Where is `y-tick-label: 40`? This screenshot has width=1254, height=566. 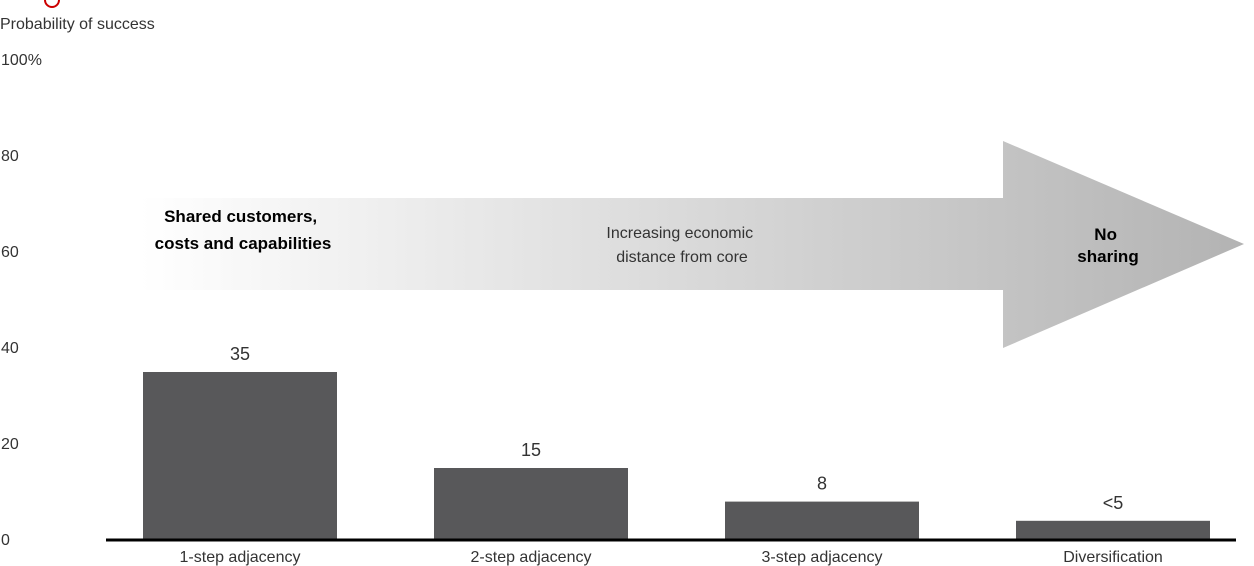 y-tick-label: 40 is located at coordinates (10, 348).